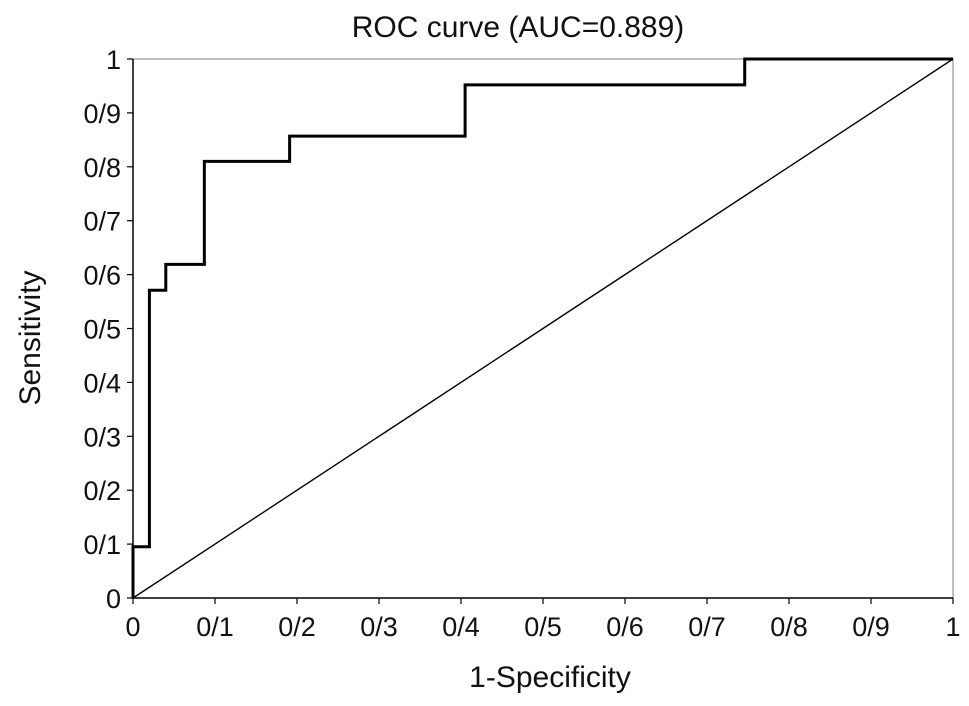  What do you see at coordinates (461, 627) in the screenshot?
I see `x-tick-label: 0/4` at bounding box center [461, 627].